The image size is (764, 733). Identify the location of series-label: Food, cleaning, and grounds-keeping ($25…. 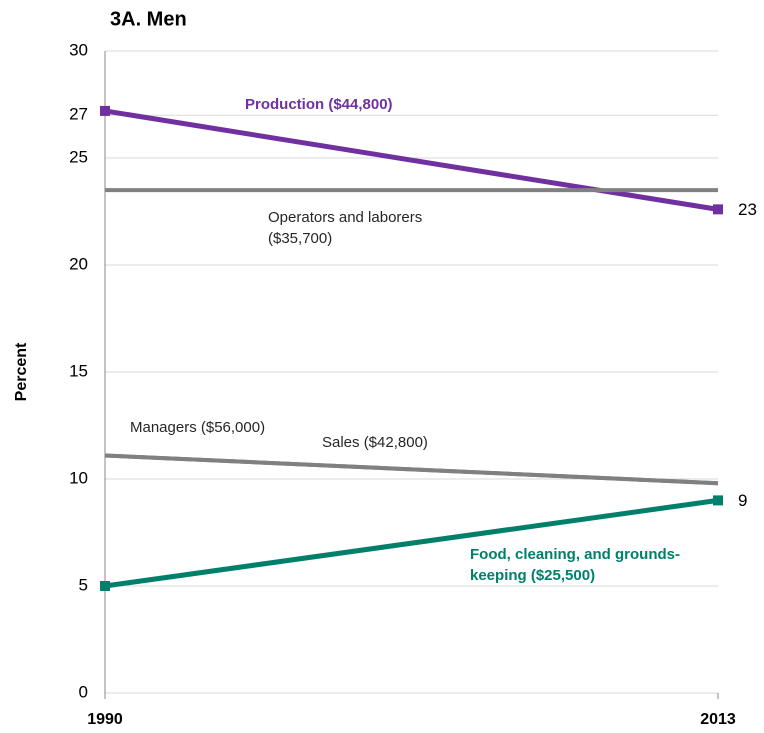
(575, 565).